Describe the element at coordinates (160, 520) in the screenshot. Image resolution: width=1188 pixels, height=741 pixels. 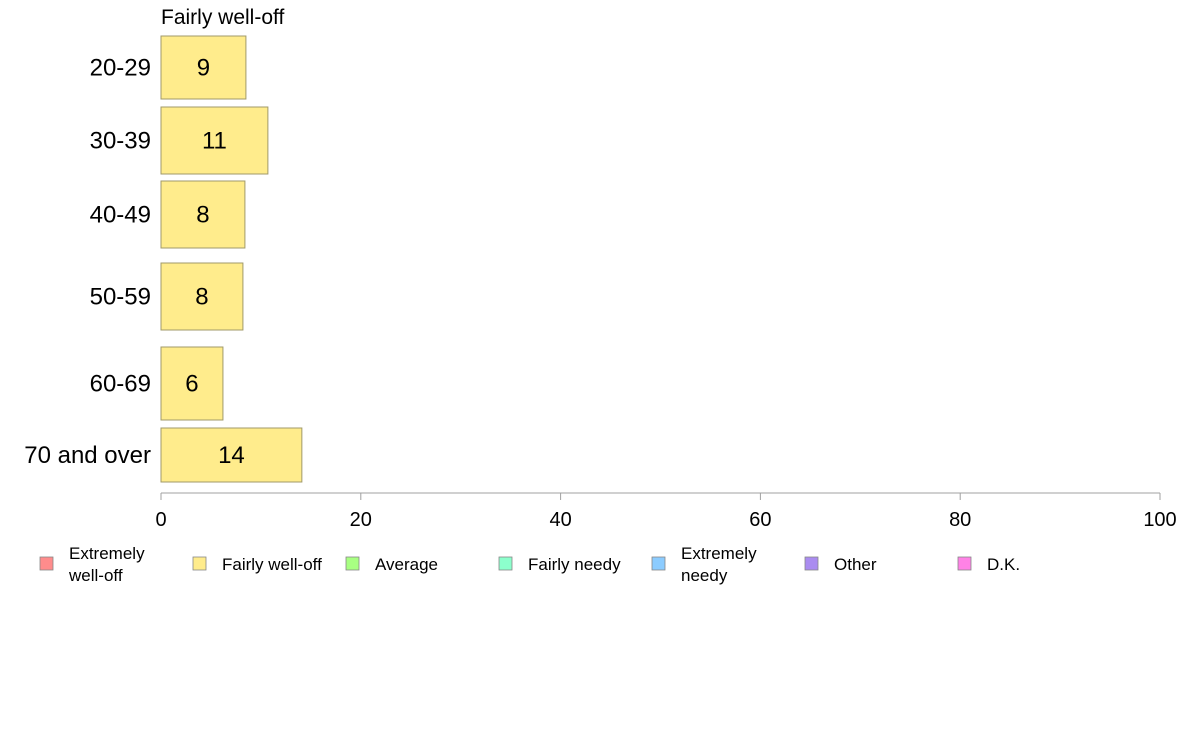
I see `x-tick-label: 0` at that location.